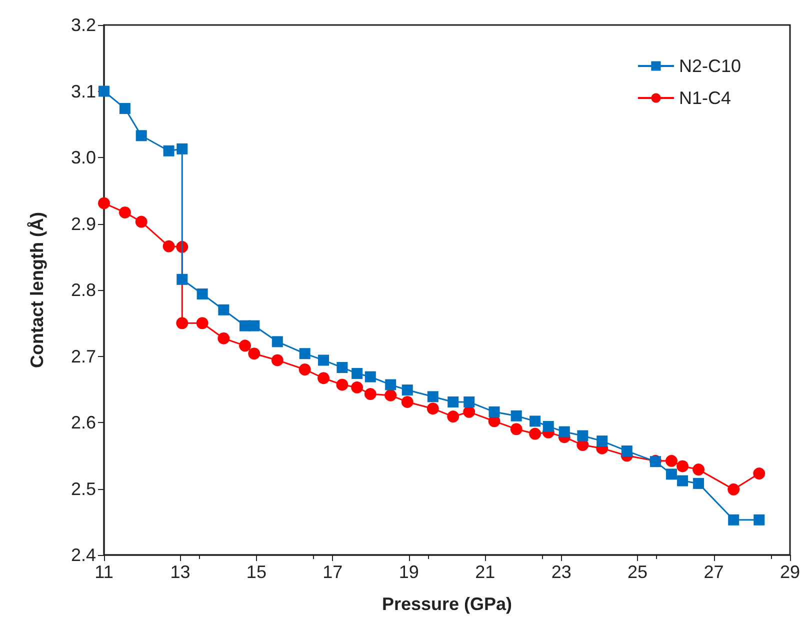 The width and height of the screenshot is (806, 642). Describe the element at coordinates (332, 572) in the screenshot. I see `x-tick-label: 17` at that location.